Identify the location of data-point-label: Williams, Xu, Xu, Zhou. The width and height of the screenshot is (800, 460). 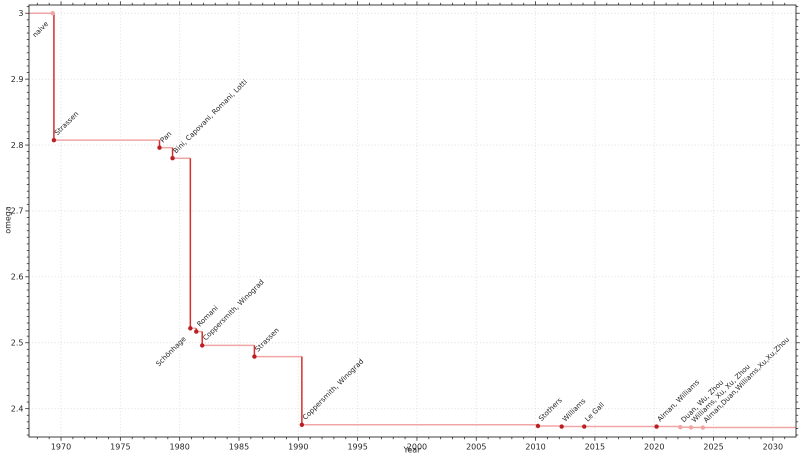
(721, 394).